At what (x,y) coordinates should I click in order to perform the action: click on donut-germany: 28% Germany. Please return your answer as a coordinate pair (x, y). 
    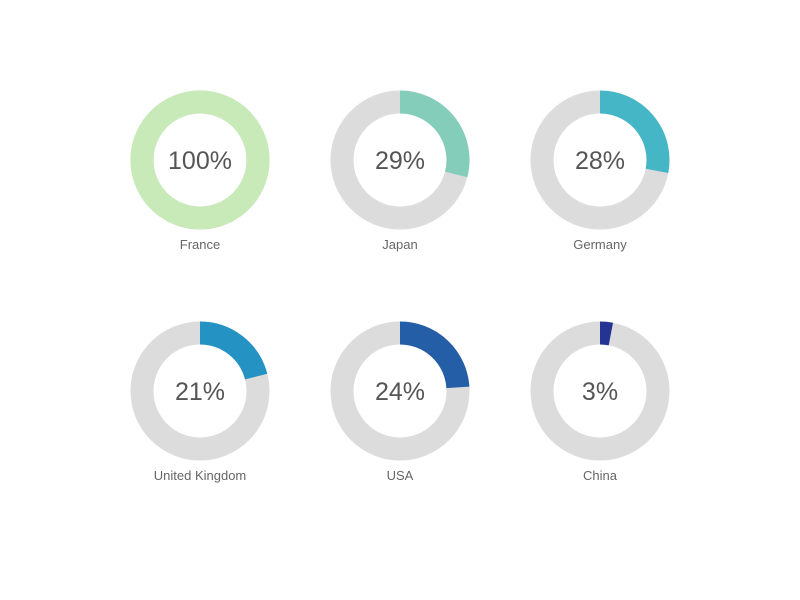
    Looking at the image, I should click on (600, 171).